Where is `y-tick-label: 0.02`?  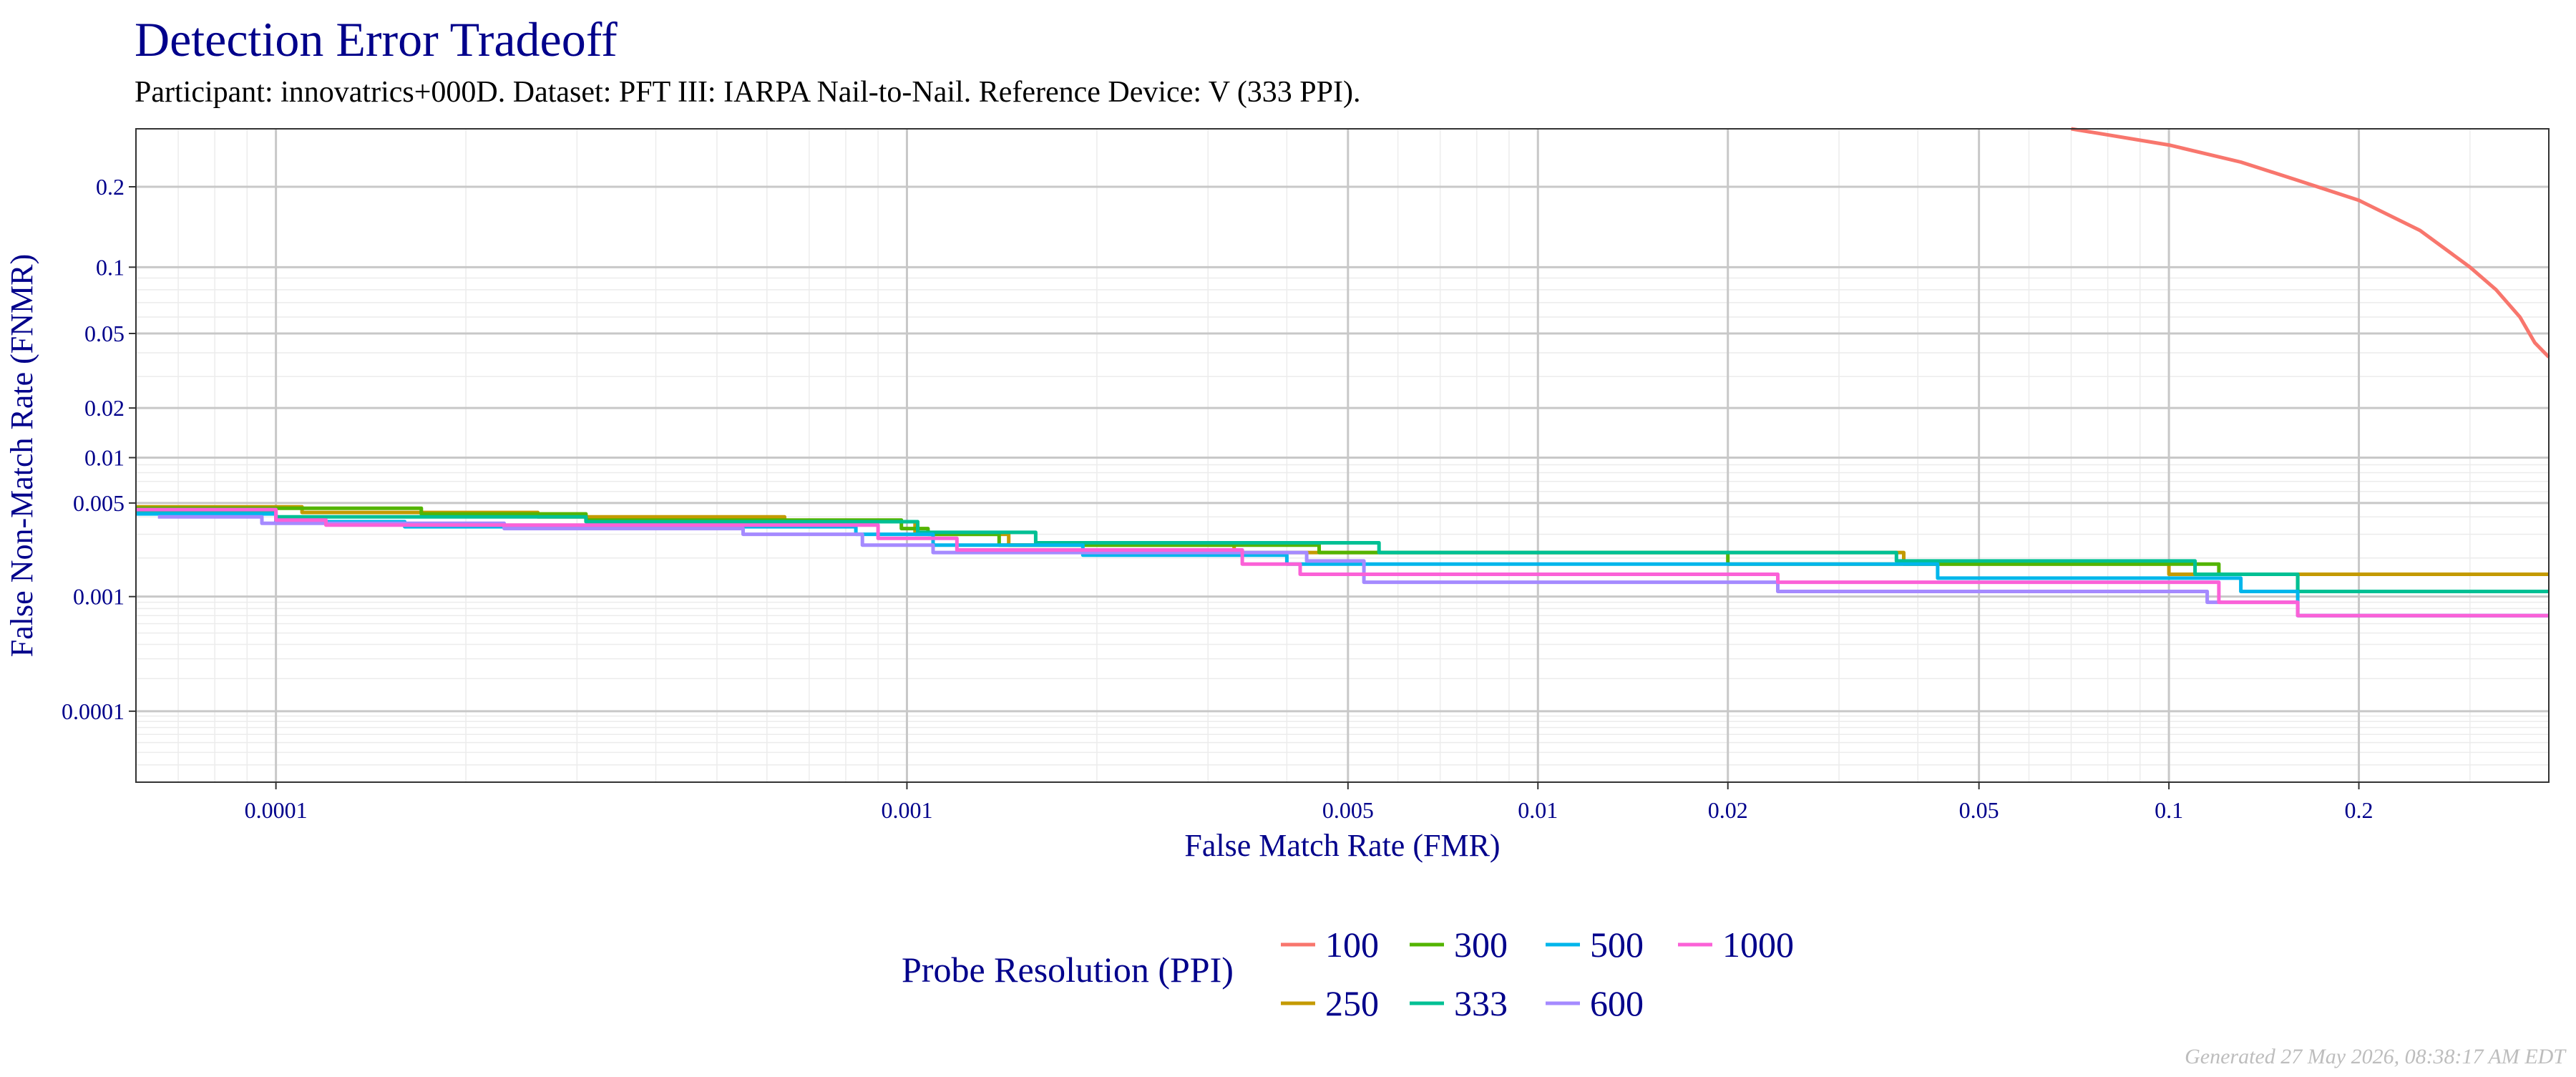 y-tick-label: 0.02 is located at coordinates (104, 408).